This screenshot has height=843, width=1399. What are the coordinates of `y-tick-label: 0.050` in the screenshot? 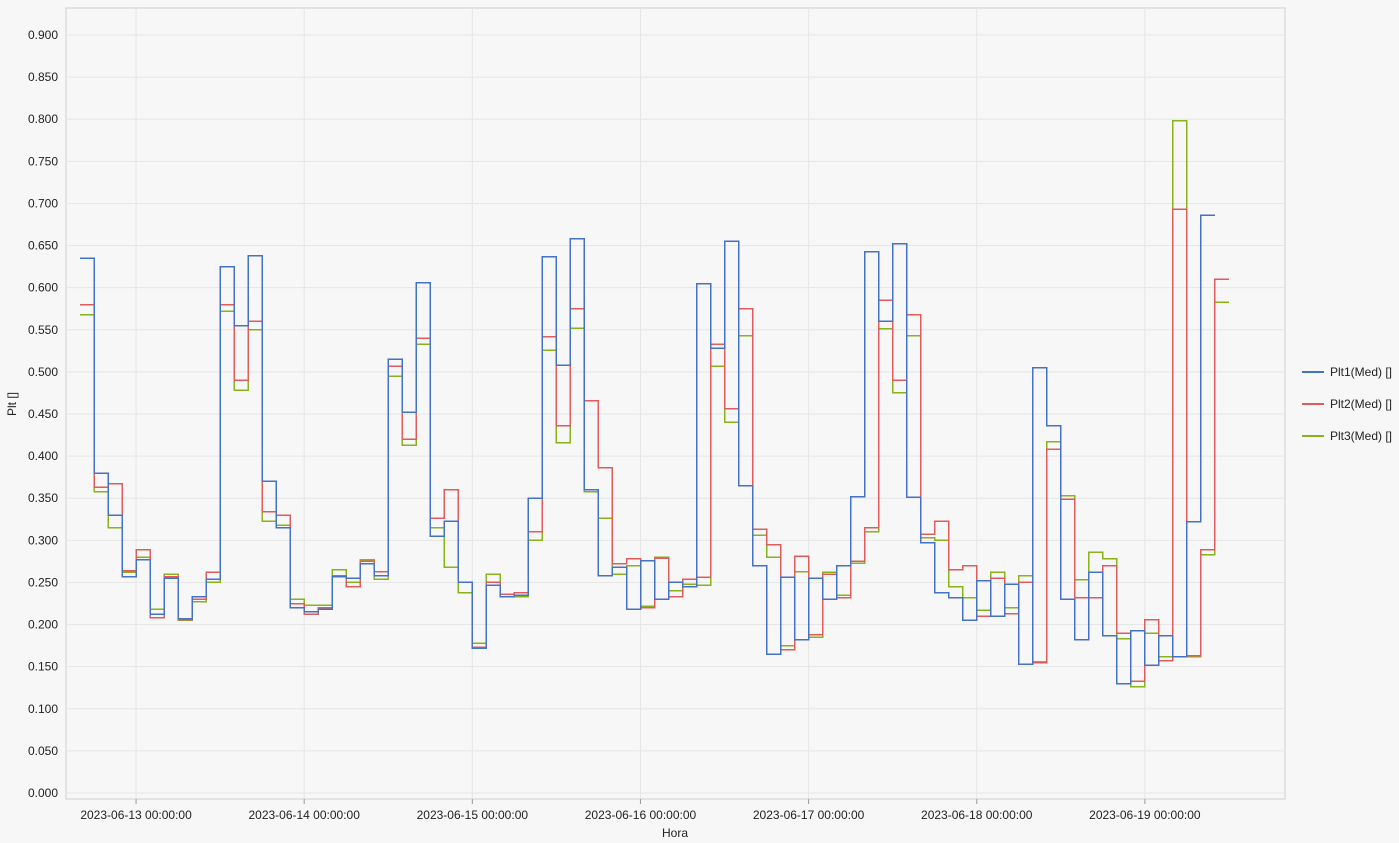 It's located at (43, 751).